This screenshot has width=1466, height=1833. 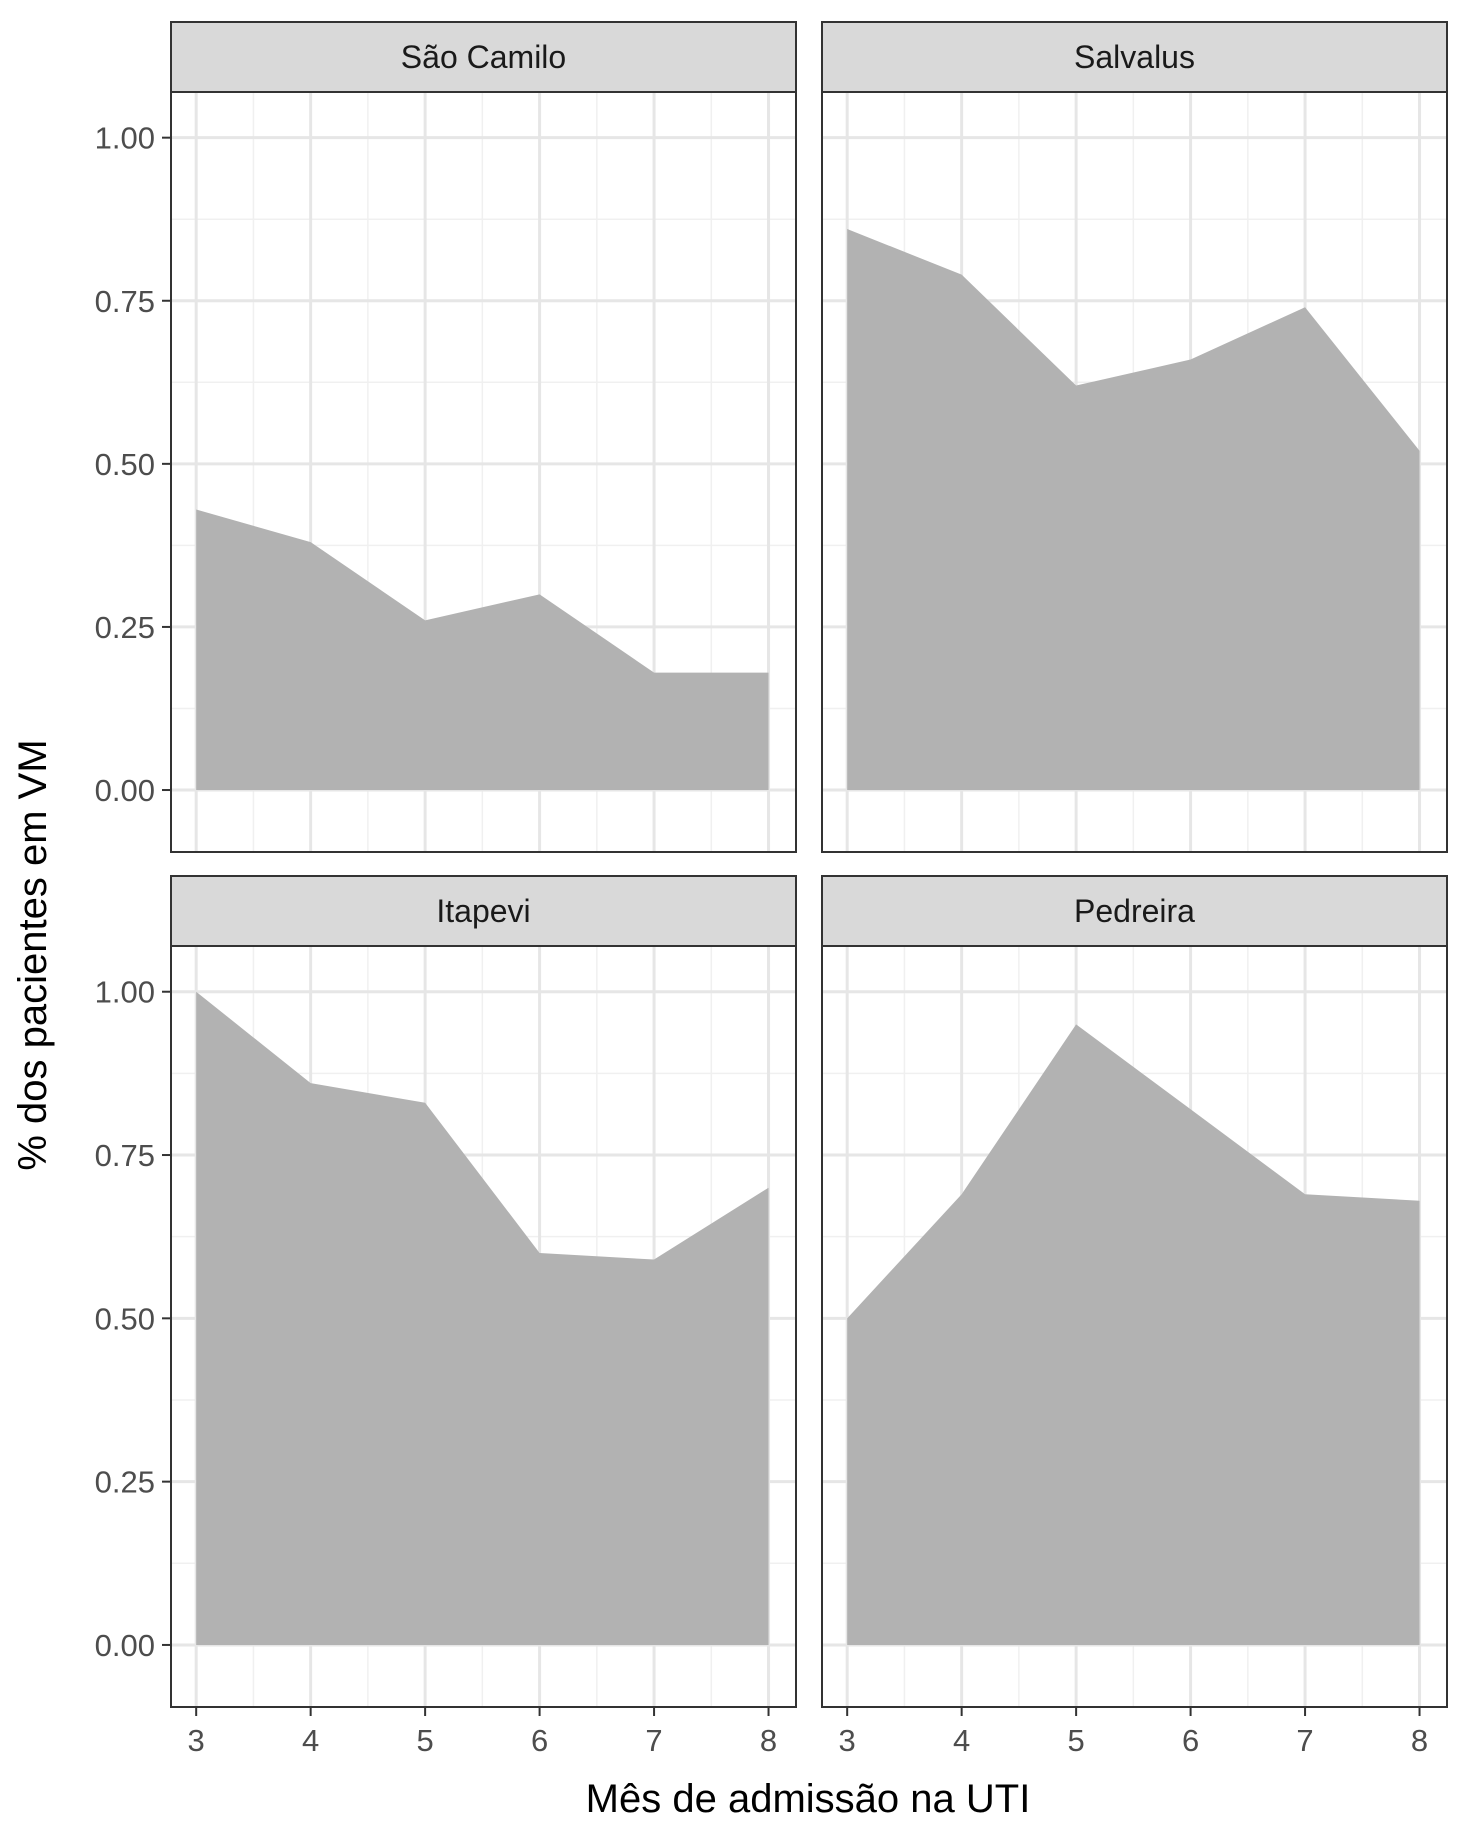 What do you see at coordinates (33, 954) in the screenshot?
I see `y-axis-title: % dos pacientes em VM` at bounding box center [33, 954].